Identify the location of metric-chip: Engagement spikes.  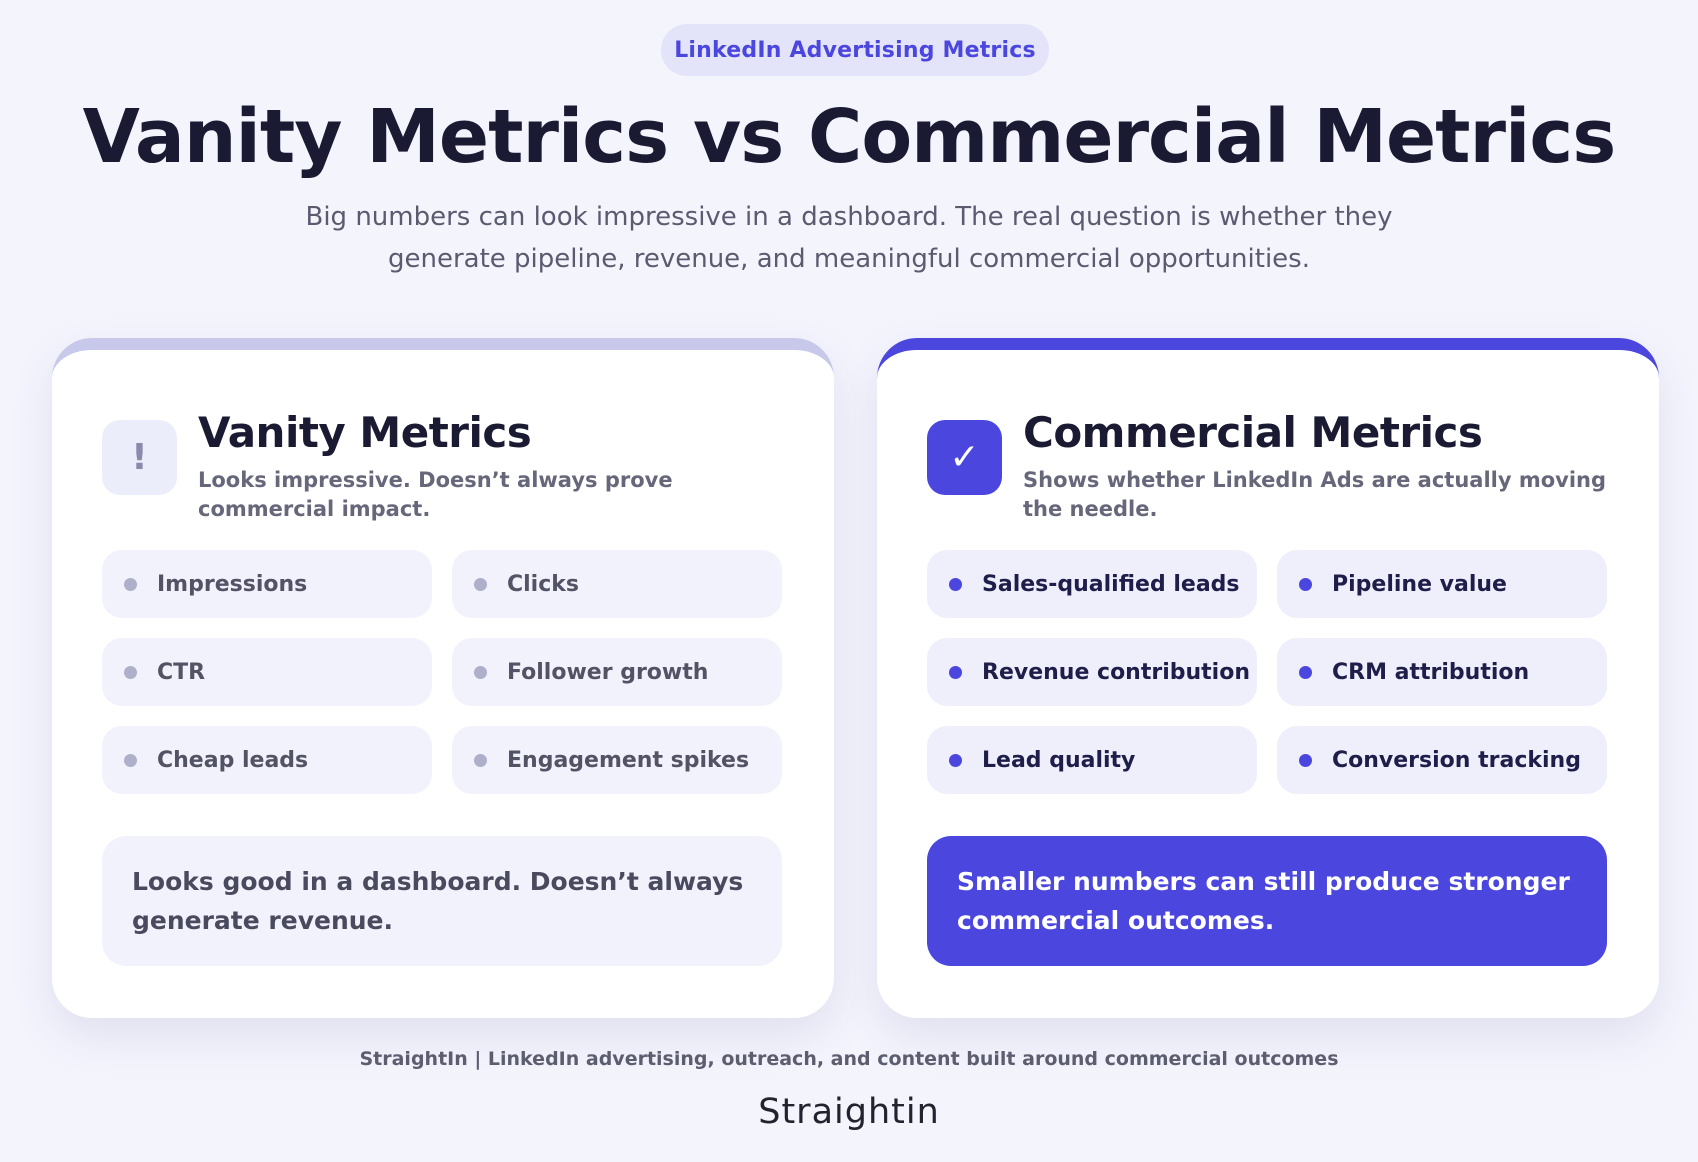
(617, 760).